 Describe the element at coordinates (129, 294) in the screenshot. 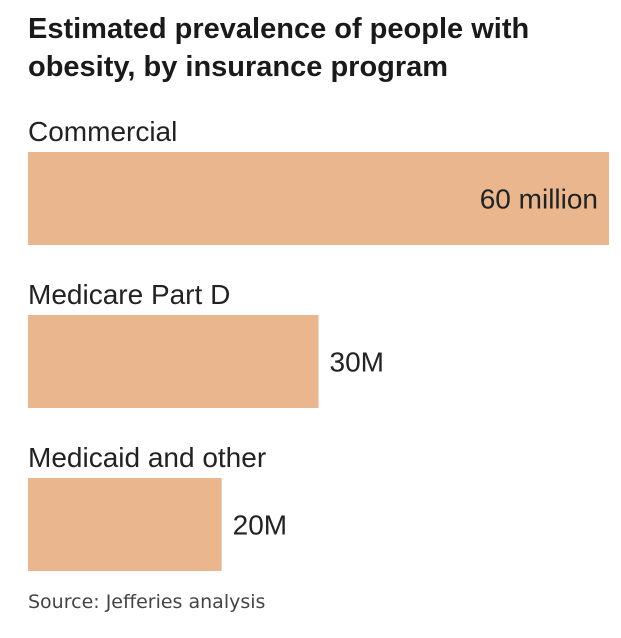

I see `category-label-medicare-part-d: Medicare Part D` at that location.